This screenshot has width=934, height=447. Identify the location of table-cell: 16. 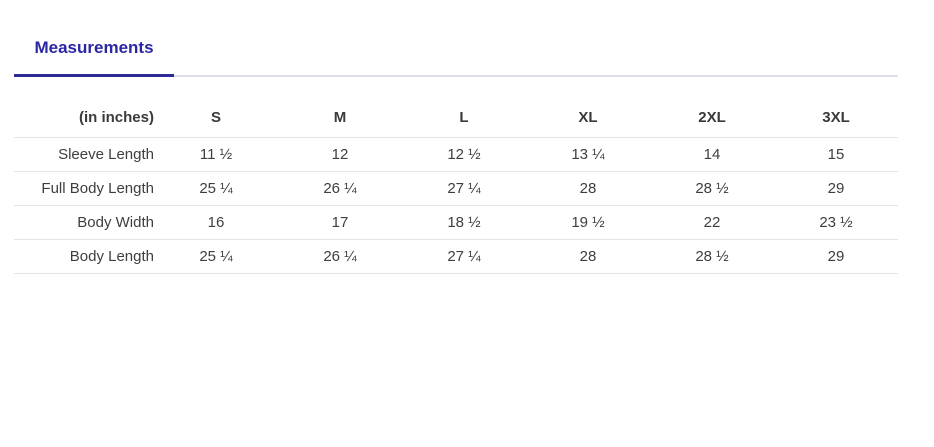
(216, 222).